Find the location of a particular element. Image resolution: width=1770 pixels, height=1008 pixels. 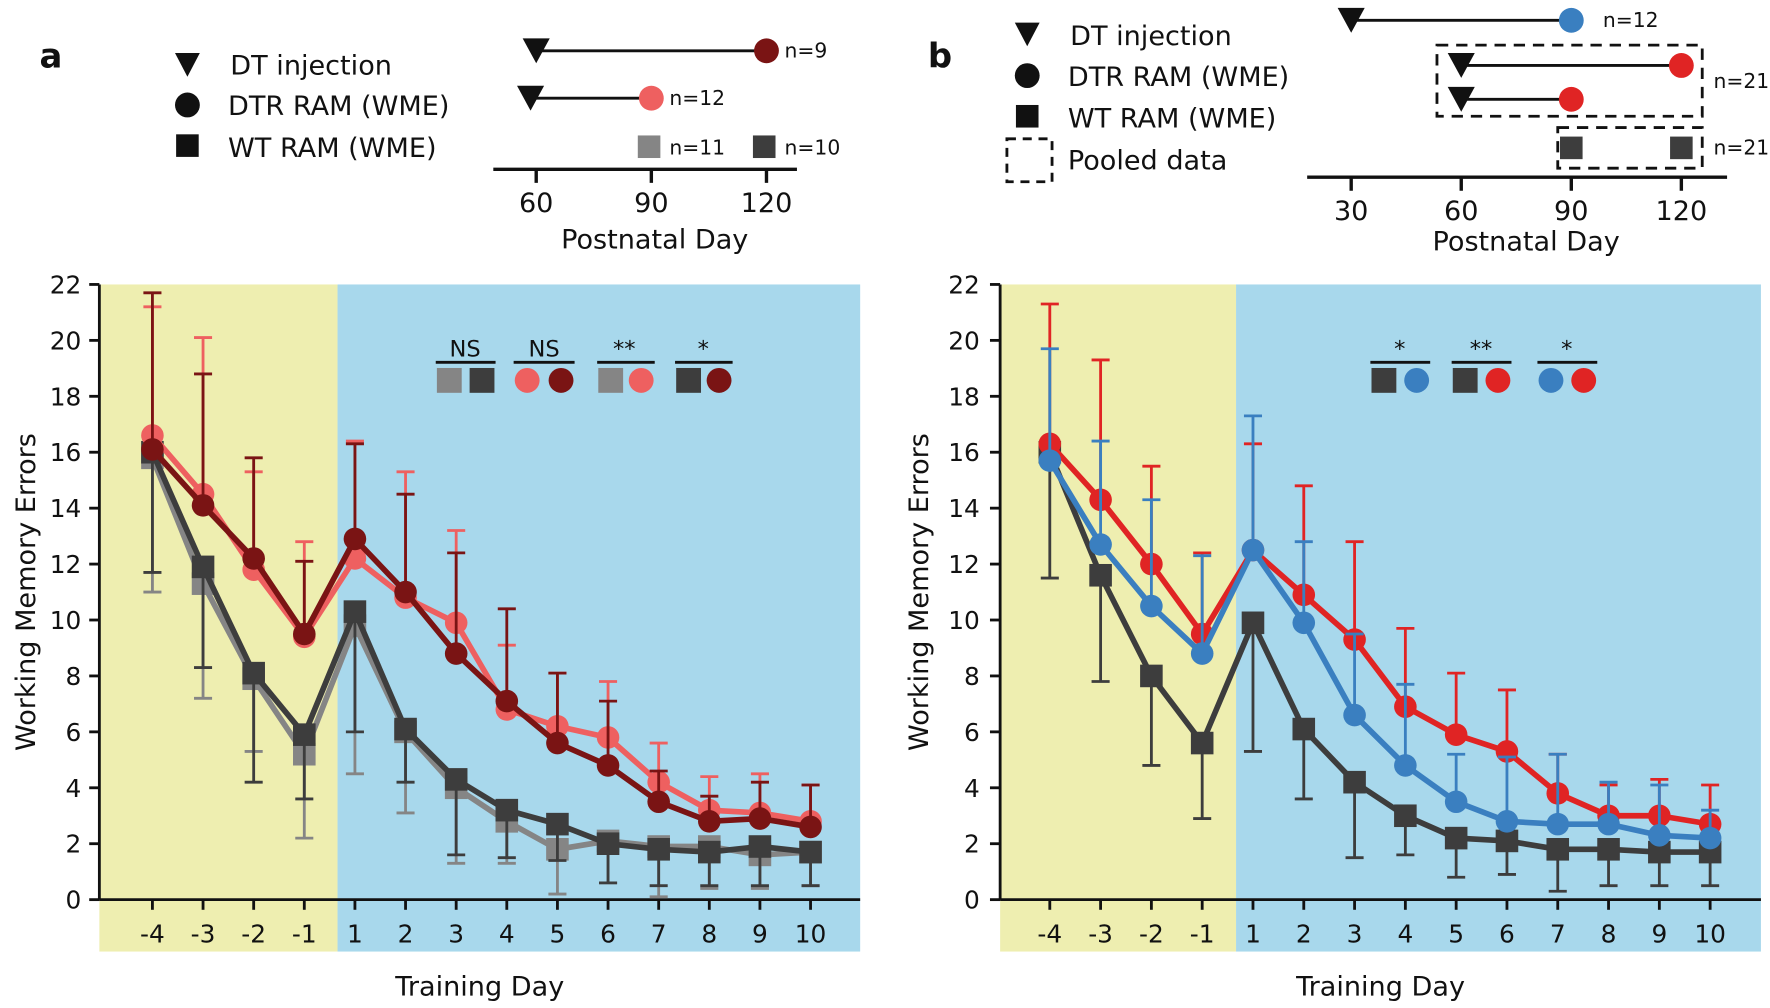

legend-wt-ram: WT RAM (WME) is located at coordinates (332, 148).